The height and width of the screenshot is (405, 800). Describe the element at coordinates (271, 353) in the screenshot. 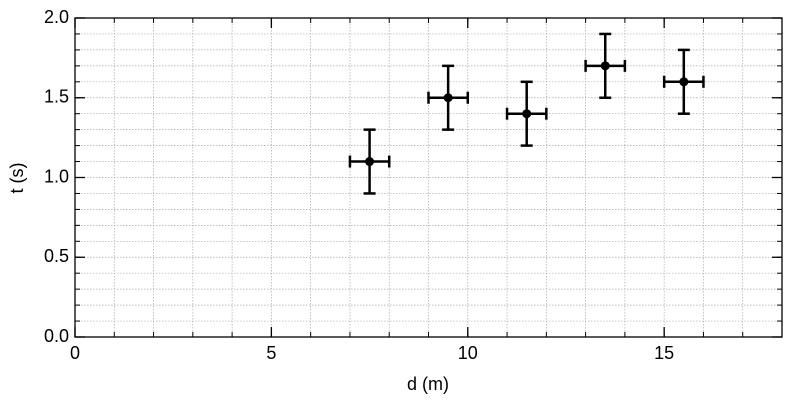

I see `x-tick-label: 5` at that location.